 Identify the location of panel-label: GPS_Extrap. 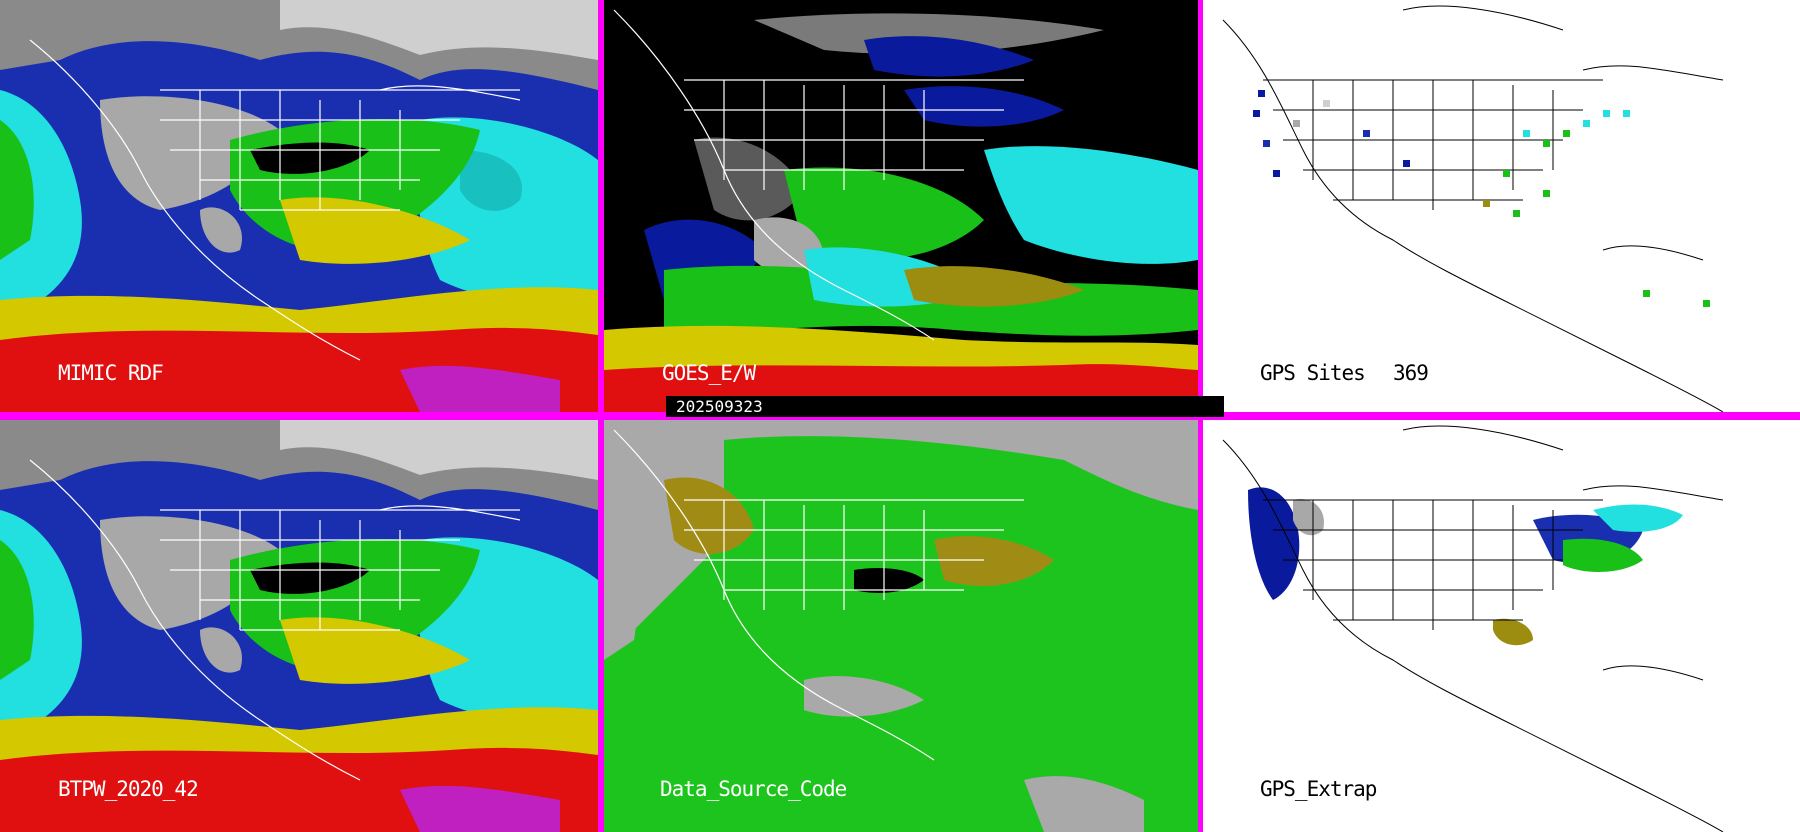
(1318, 789).